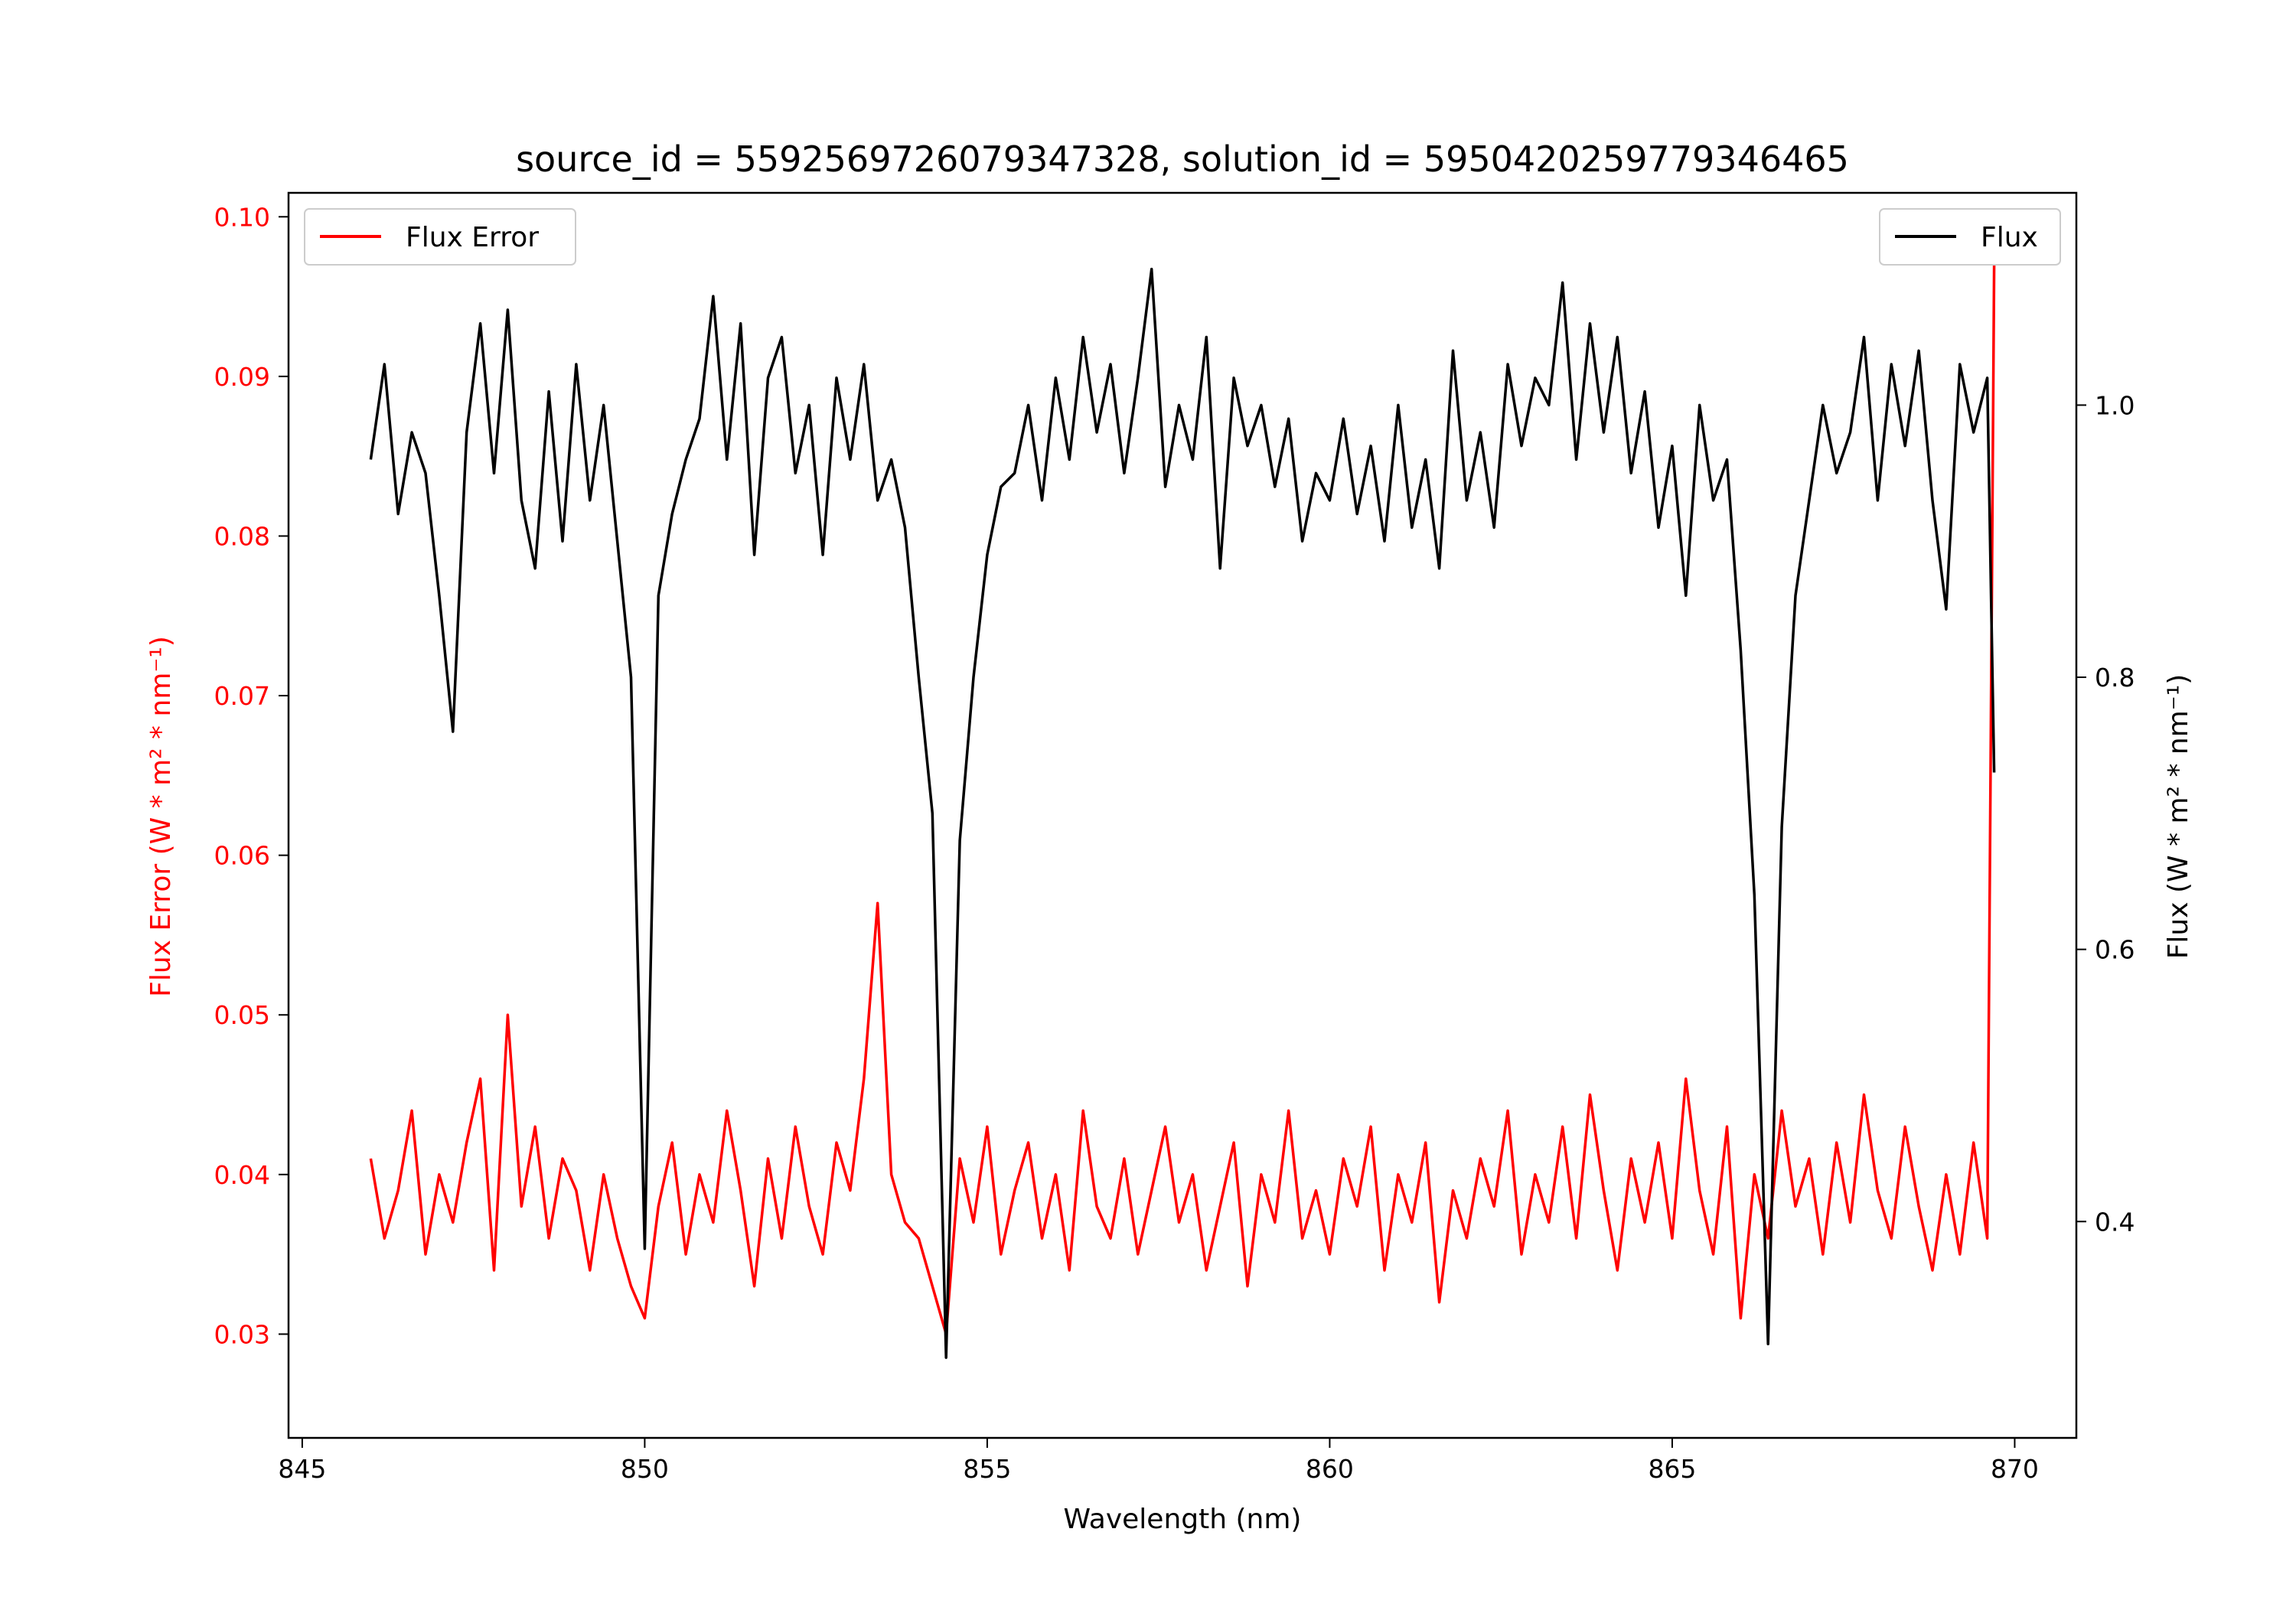 Image resolution: width=2296 pixels, height=1607 pixels. What do you see at coordinates (1183, 1520) in the screenshot?
I see `x-axis-label: Wavelength (nm)` at bounding box center [1183, 1520].